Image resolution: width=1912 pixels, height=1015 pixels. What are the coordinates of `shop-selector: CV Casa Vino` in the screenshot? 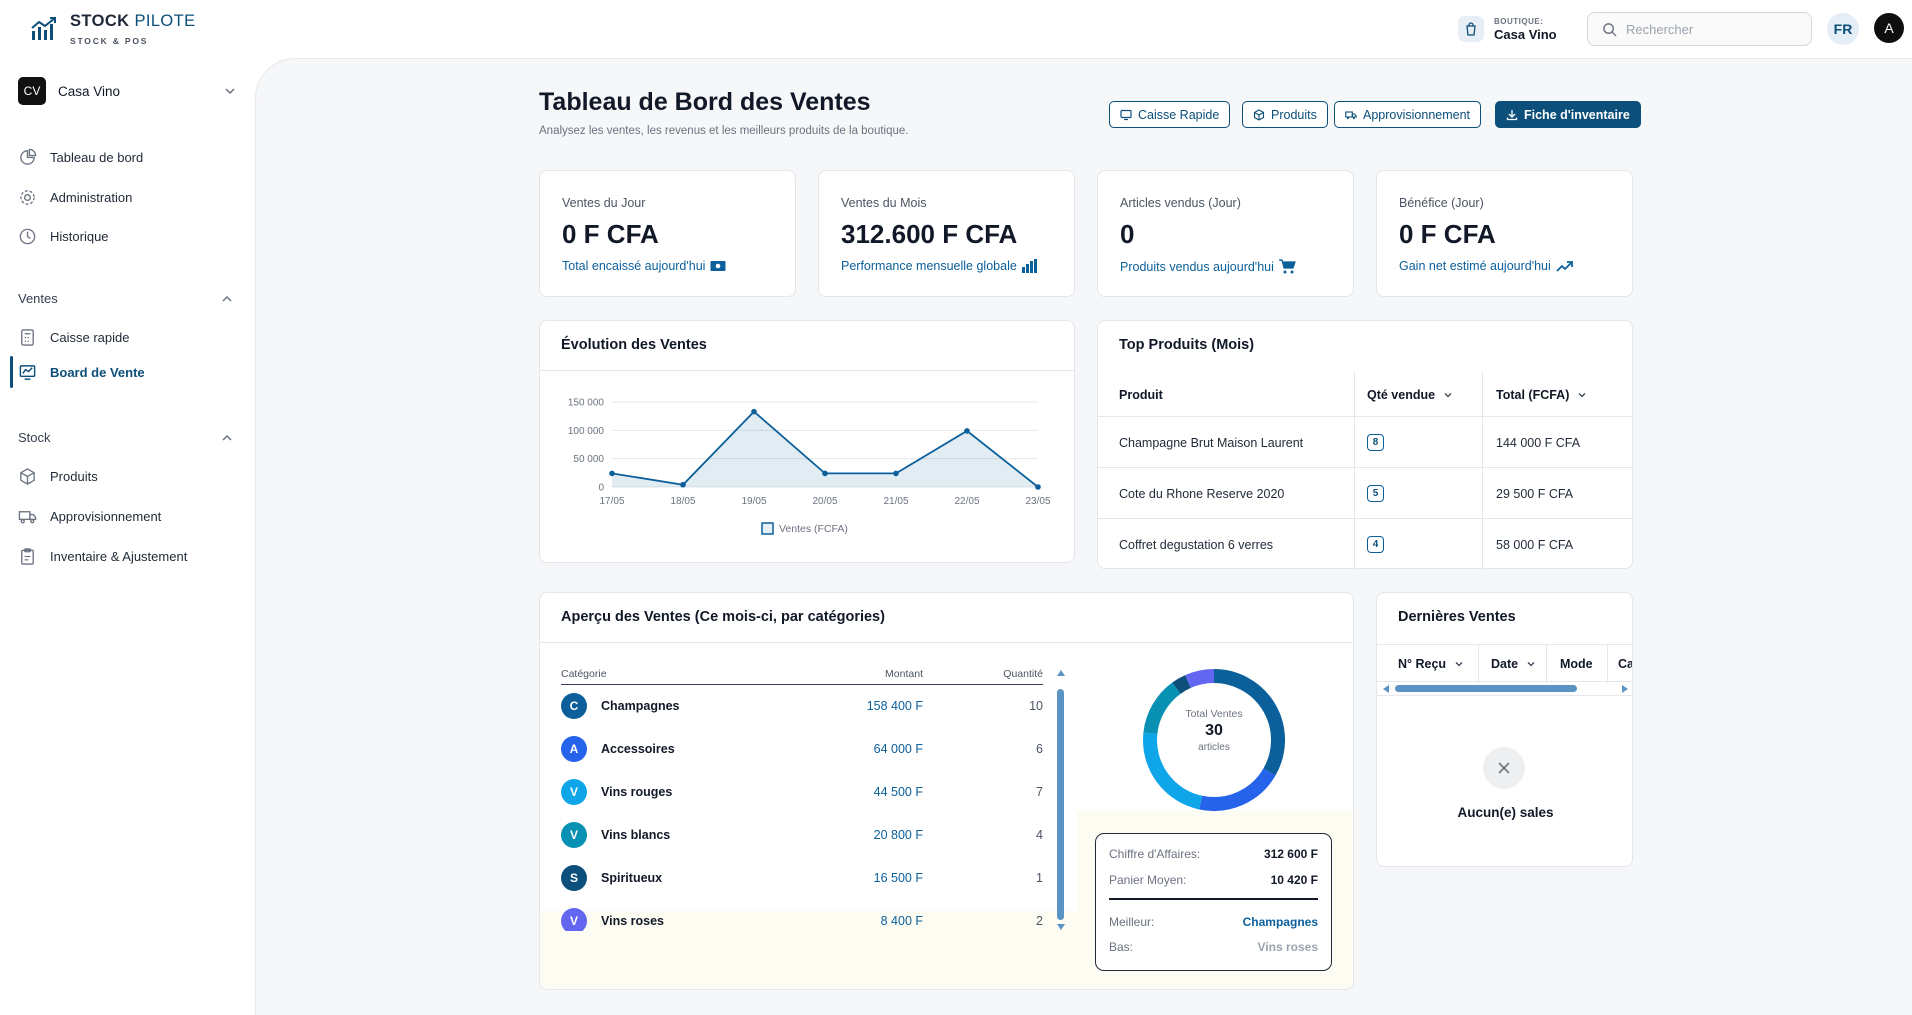 It's located at (127, 91).